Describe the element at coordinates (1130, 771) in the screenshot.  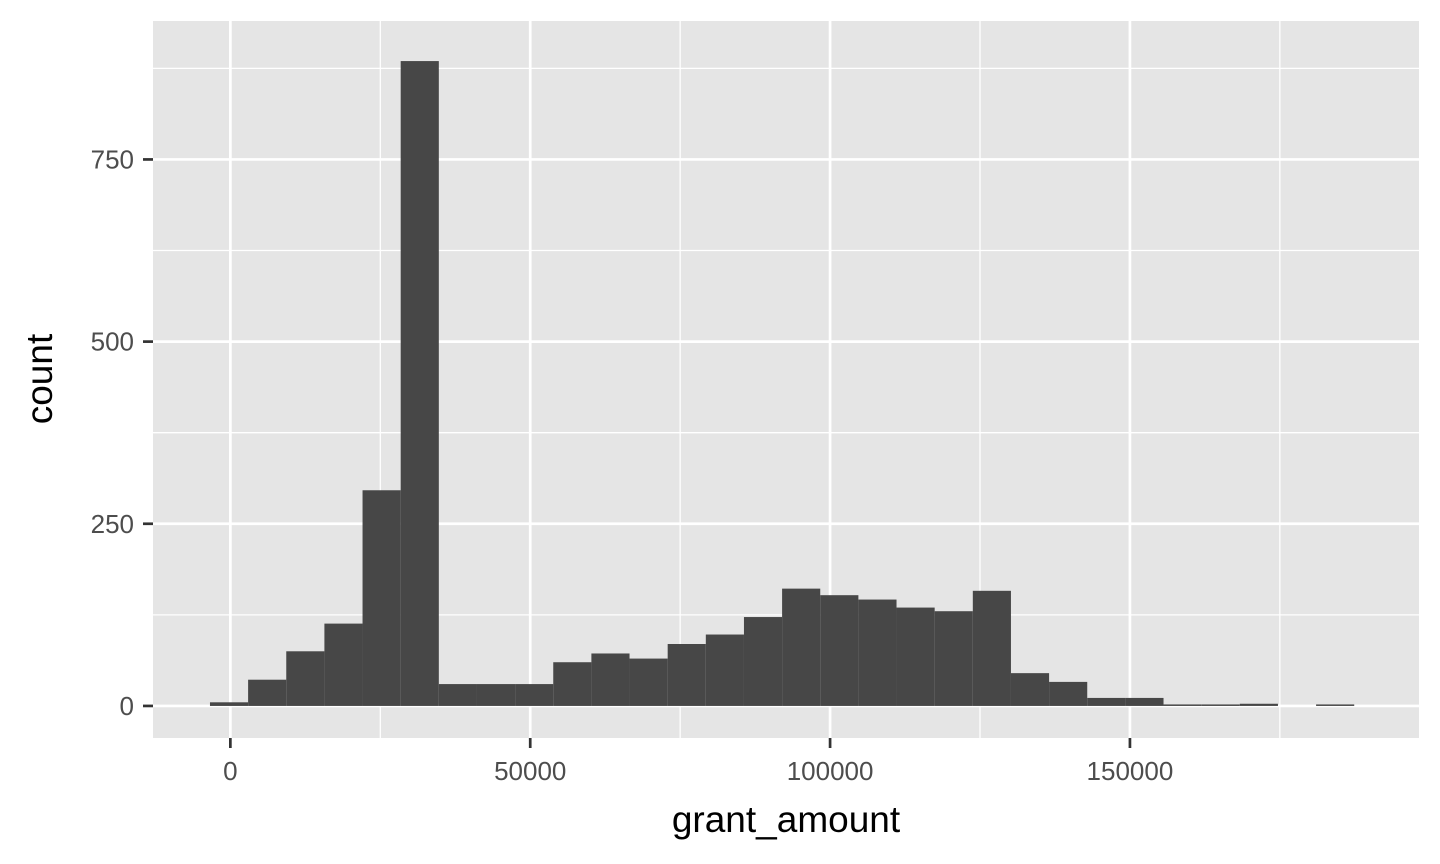
I see `x-tick-label: 150000` at that location.